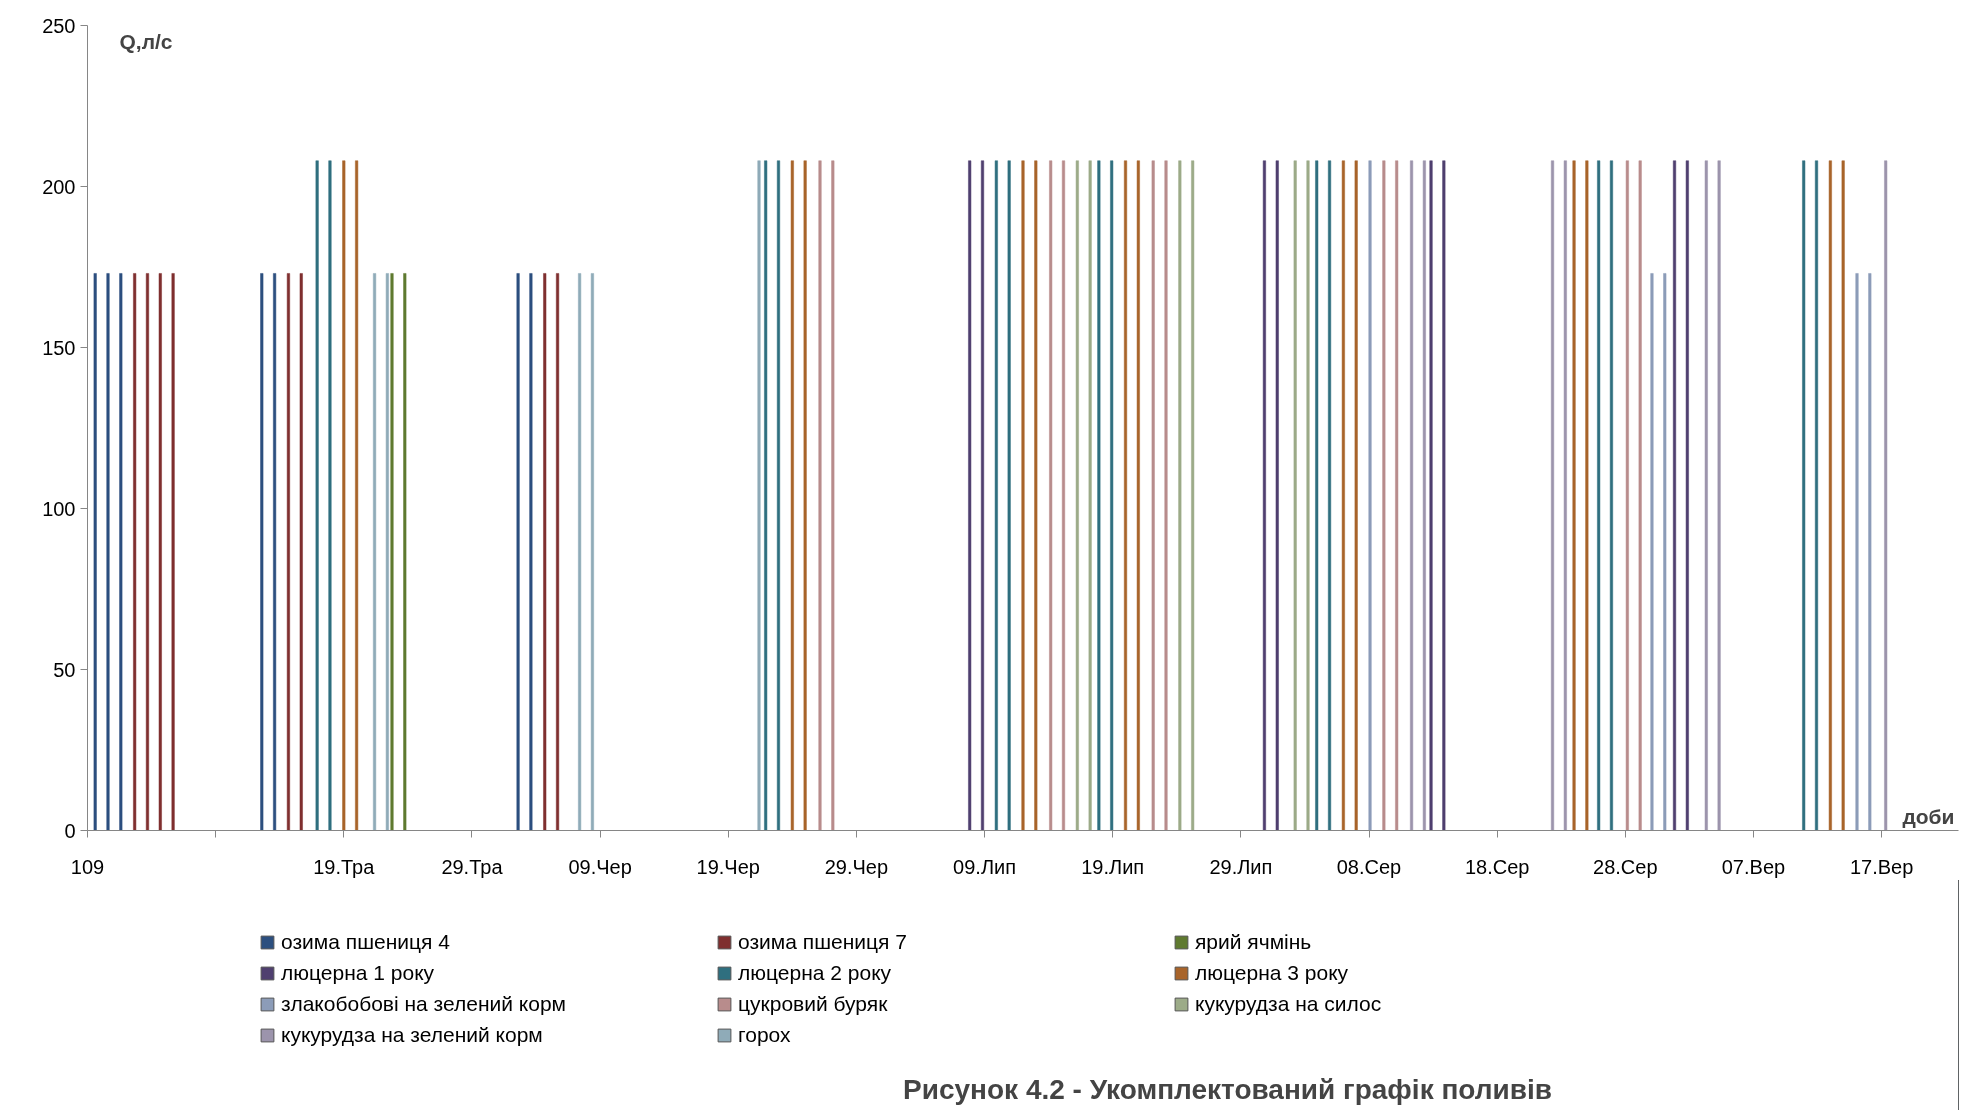 Image resolution: width=1988 pixels, height=1120 pixels. Describe the element at coordinates (813, 1003) in the screenshot. I see `legend-label: цукровий буряк` at that location.